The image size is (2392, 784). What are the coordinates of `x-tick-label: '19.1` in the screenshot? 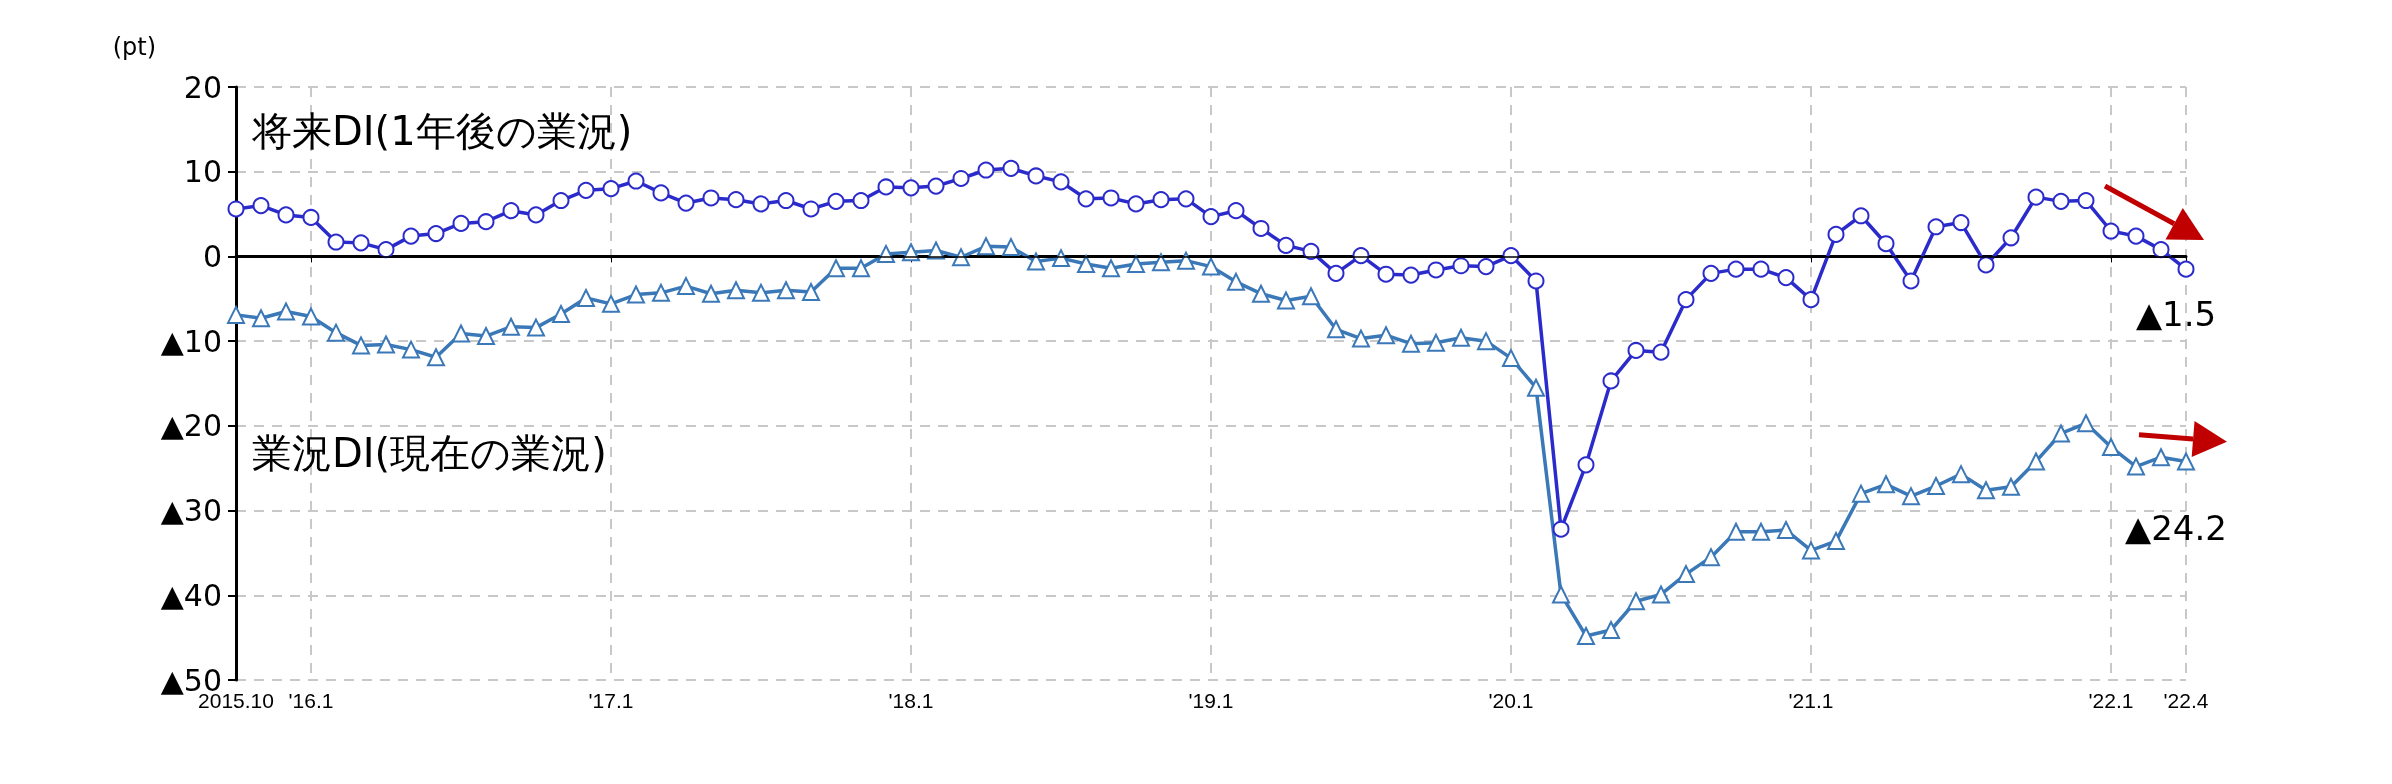 It's located at (1211, 700).